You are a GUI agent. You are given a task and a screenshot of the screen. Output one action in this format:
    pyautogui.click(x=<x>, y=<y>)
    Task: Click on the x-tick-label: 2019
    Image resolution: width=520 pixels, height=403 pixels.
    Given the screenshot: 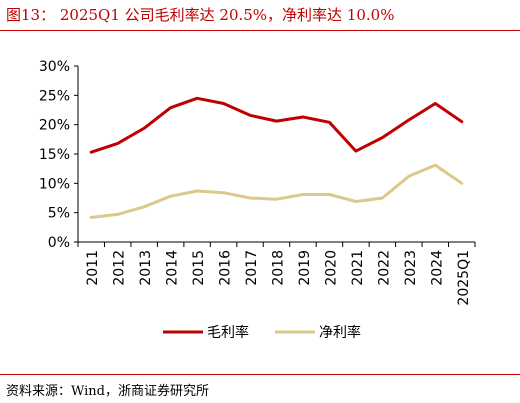 What is the action you would take?
    pyautogui.click(x=305, y=268)
    